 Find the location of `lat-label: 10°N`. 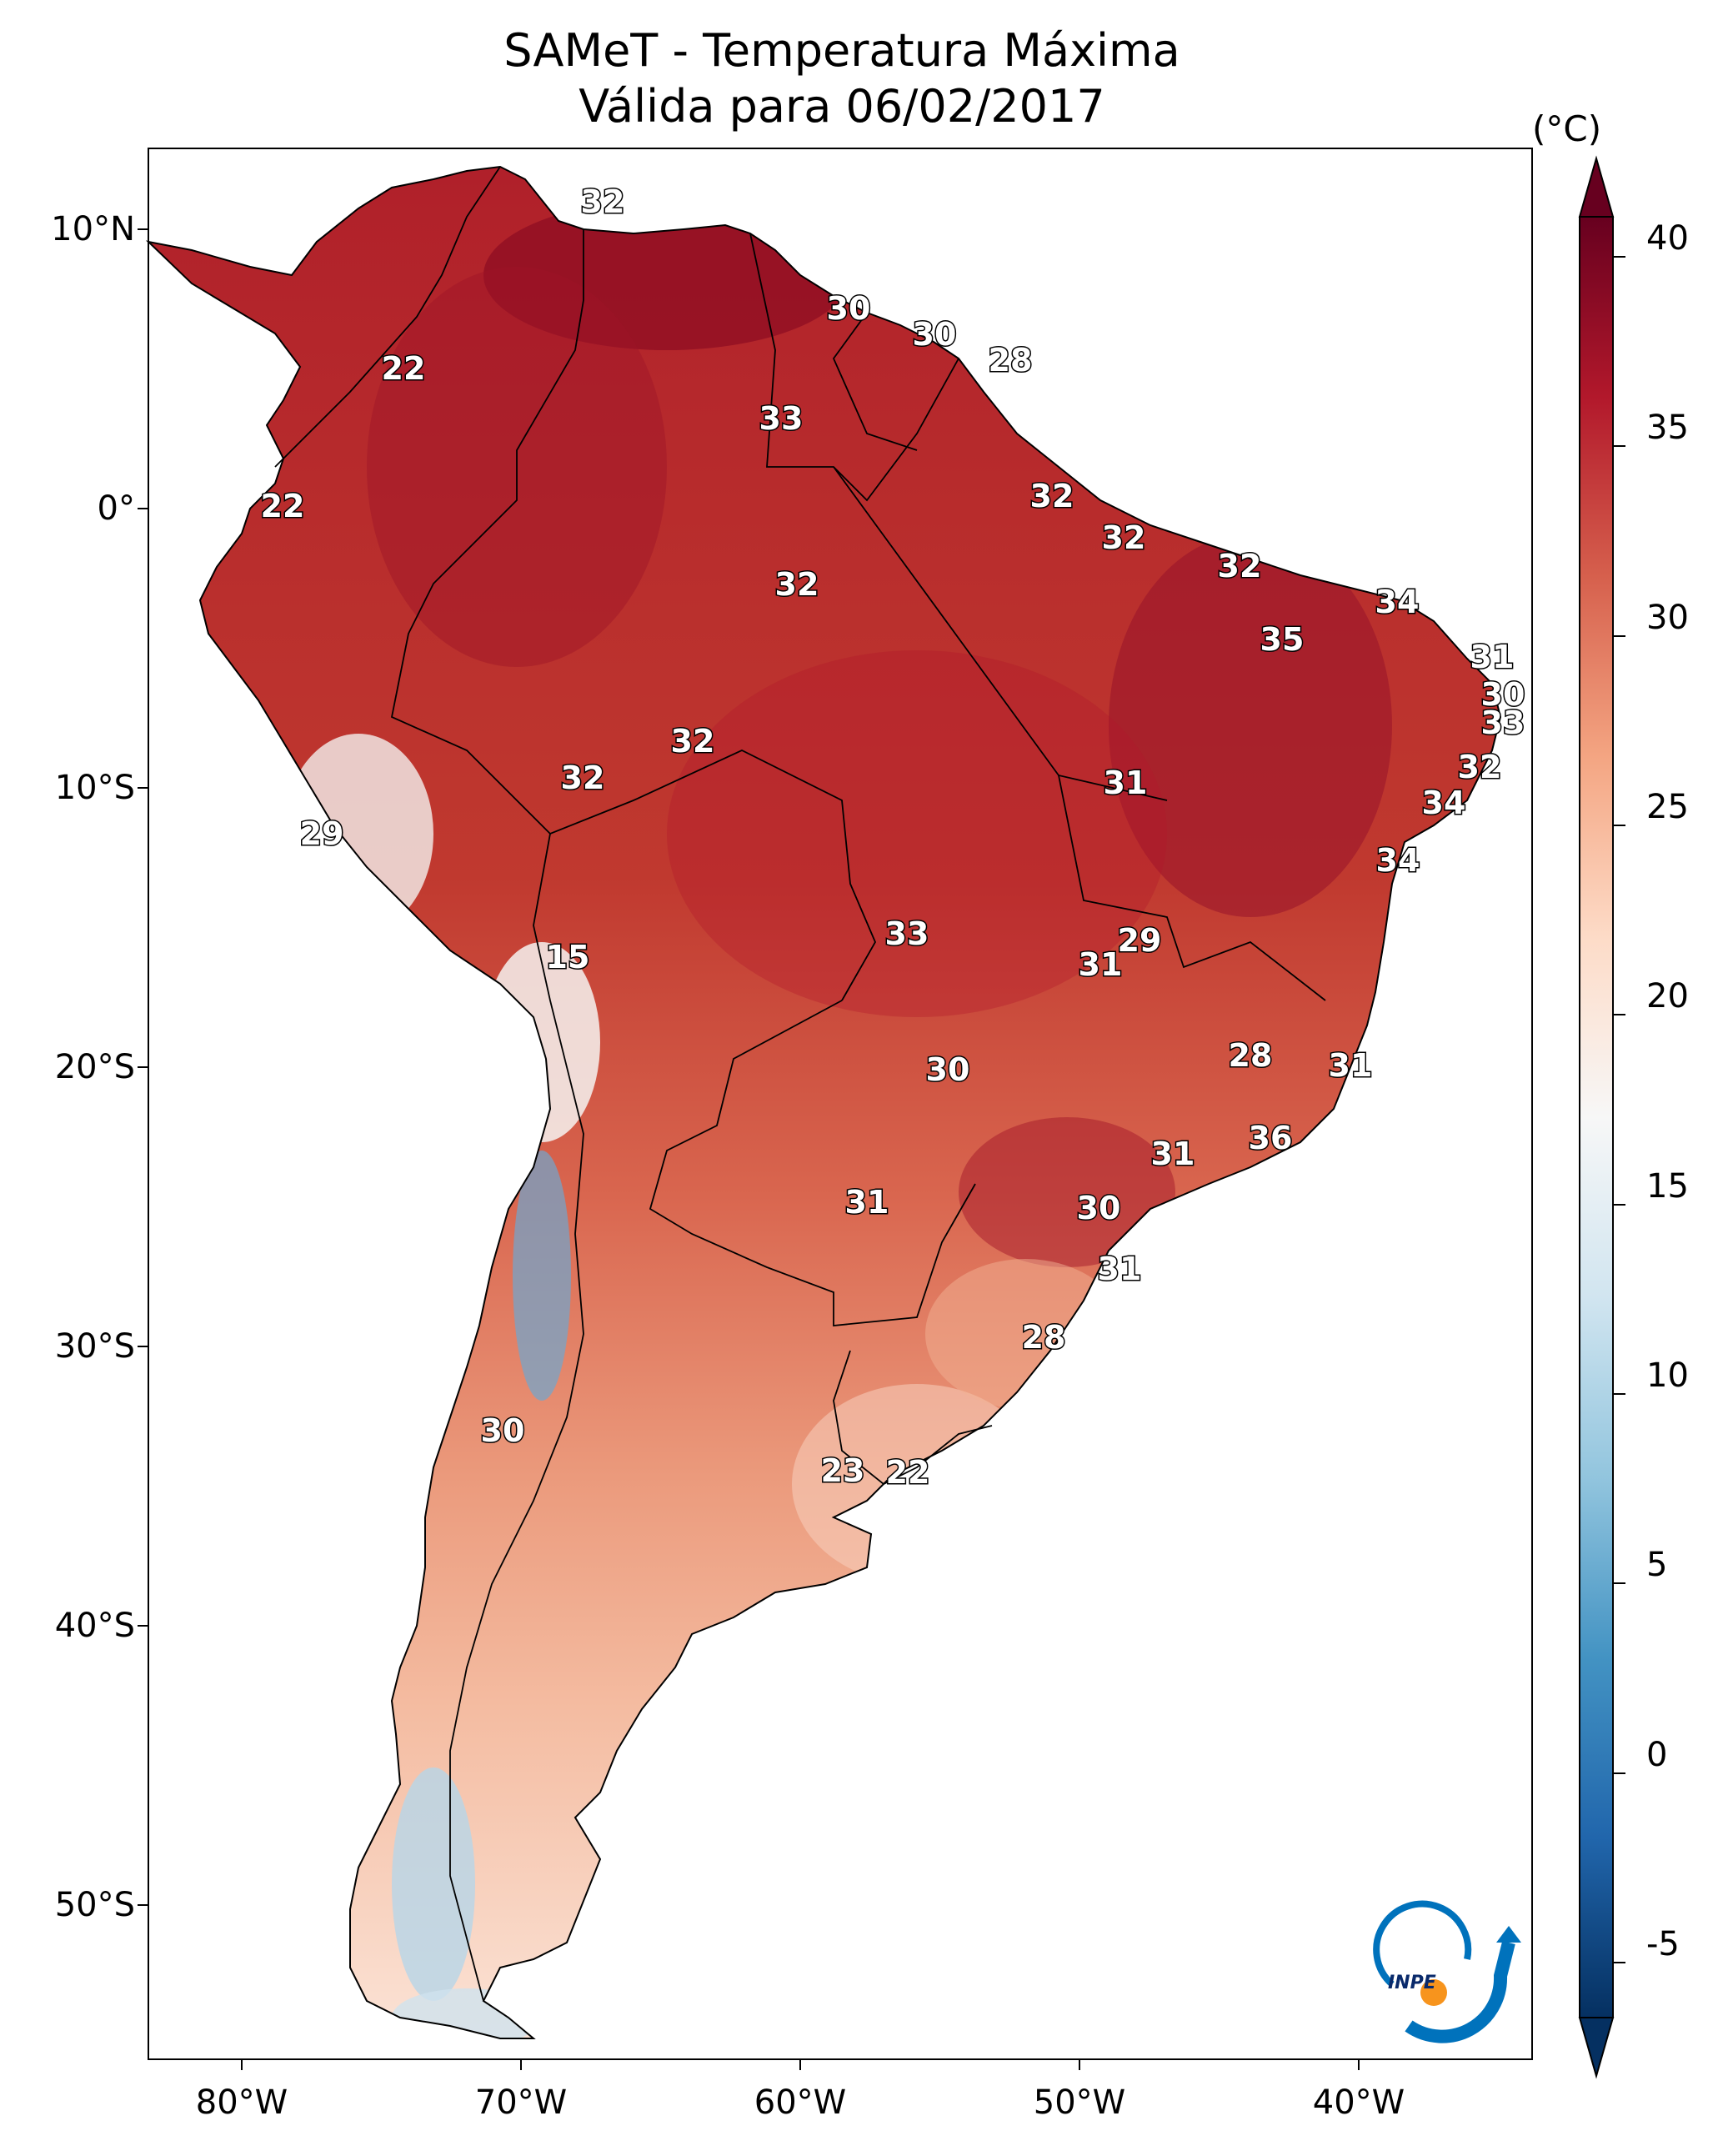

lat-label: 10°N is located at coordinates (93, 229).